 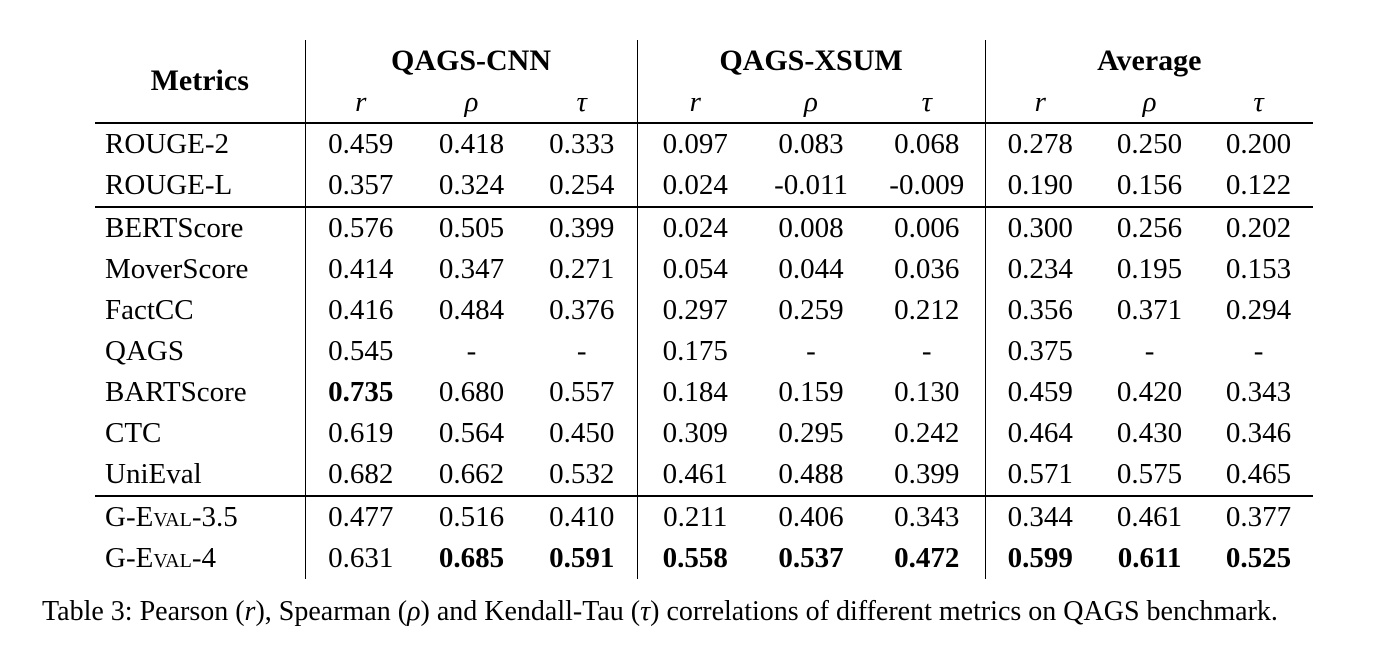 I want to click on value-cell: 0.375, so click(x=1040, y=351).